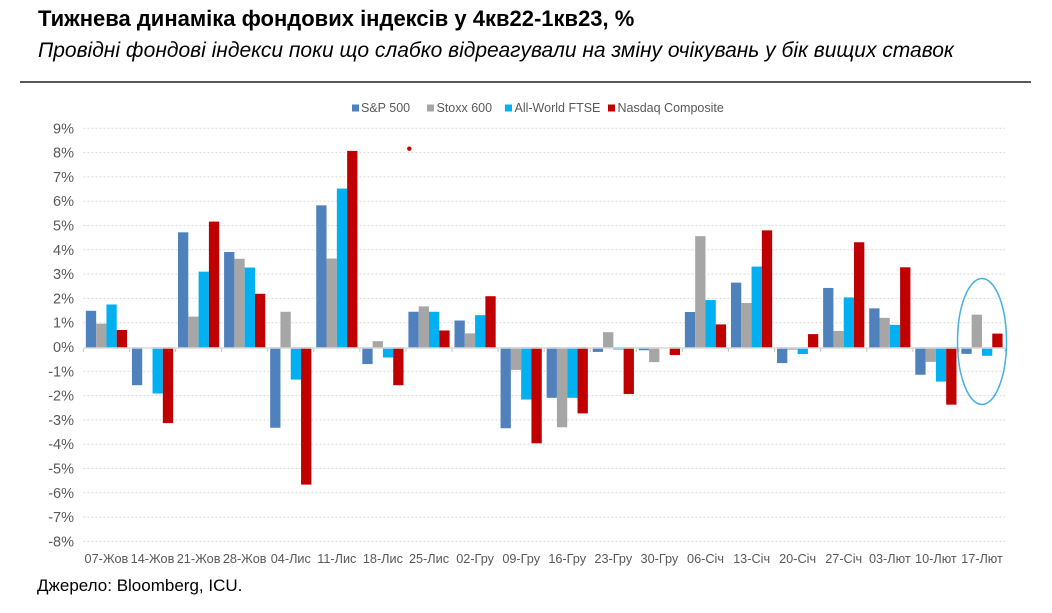 This screenshot has height=613, width=1052. Describe the element at coordinates (936, 559) in the screenshot. I see `svg-text: 10-Лют` at that location.